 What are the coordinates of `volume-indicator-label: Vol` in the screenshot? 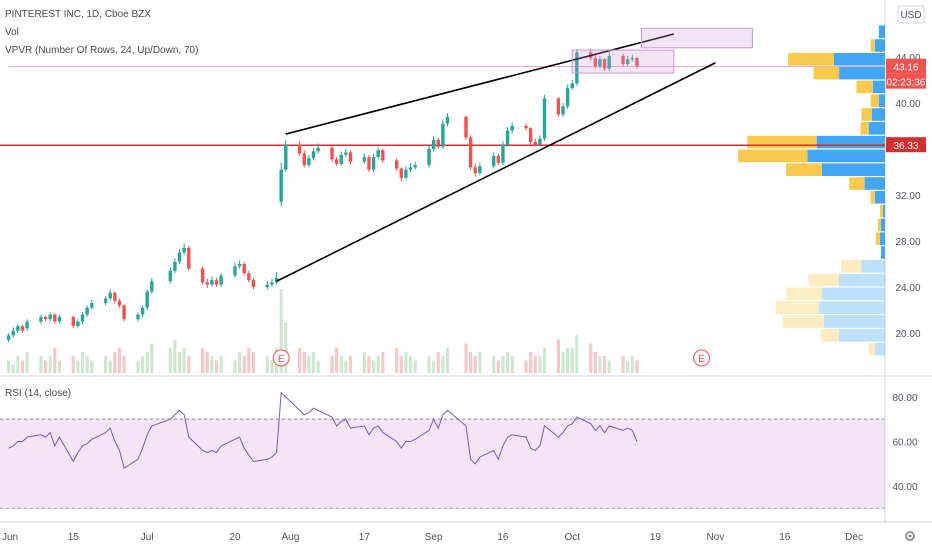 It's located at (12, 32).